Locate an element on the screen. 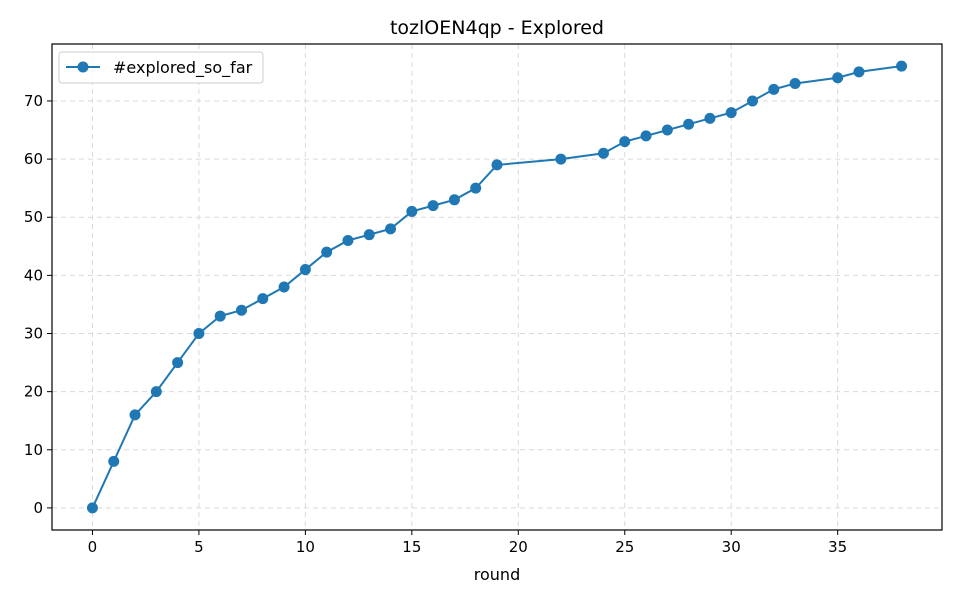  y-tick-label: 30 is located at coordinates (33, 334).